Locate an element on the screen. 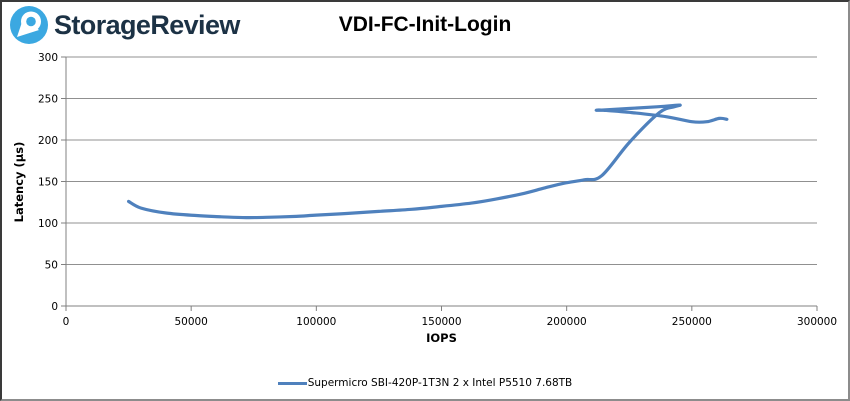 The height and width of the screenshot is (401, 850). y-tick-label: 300 is located at coordinates (48, 58).